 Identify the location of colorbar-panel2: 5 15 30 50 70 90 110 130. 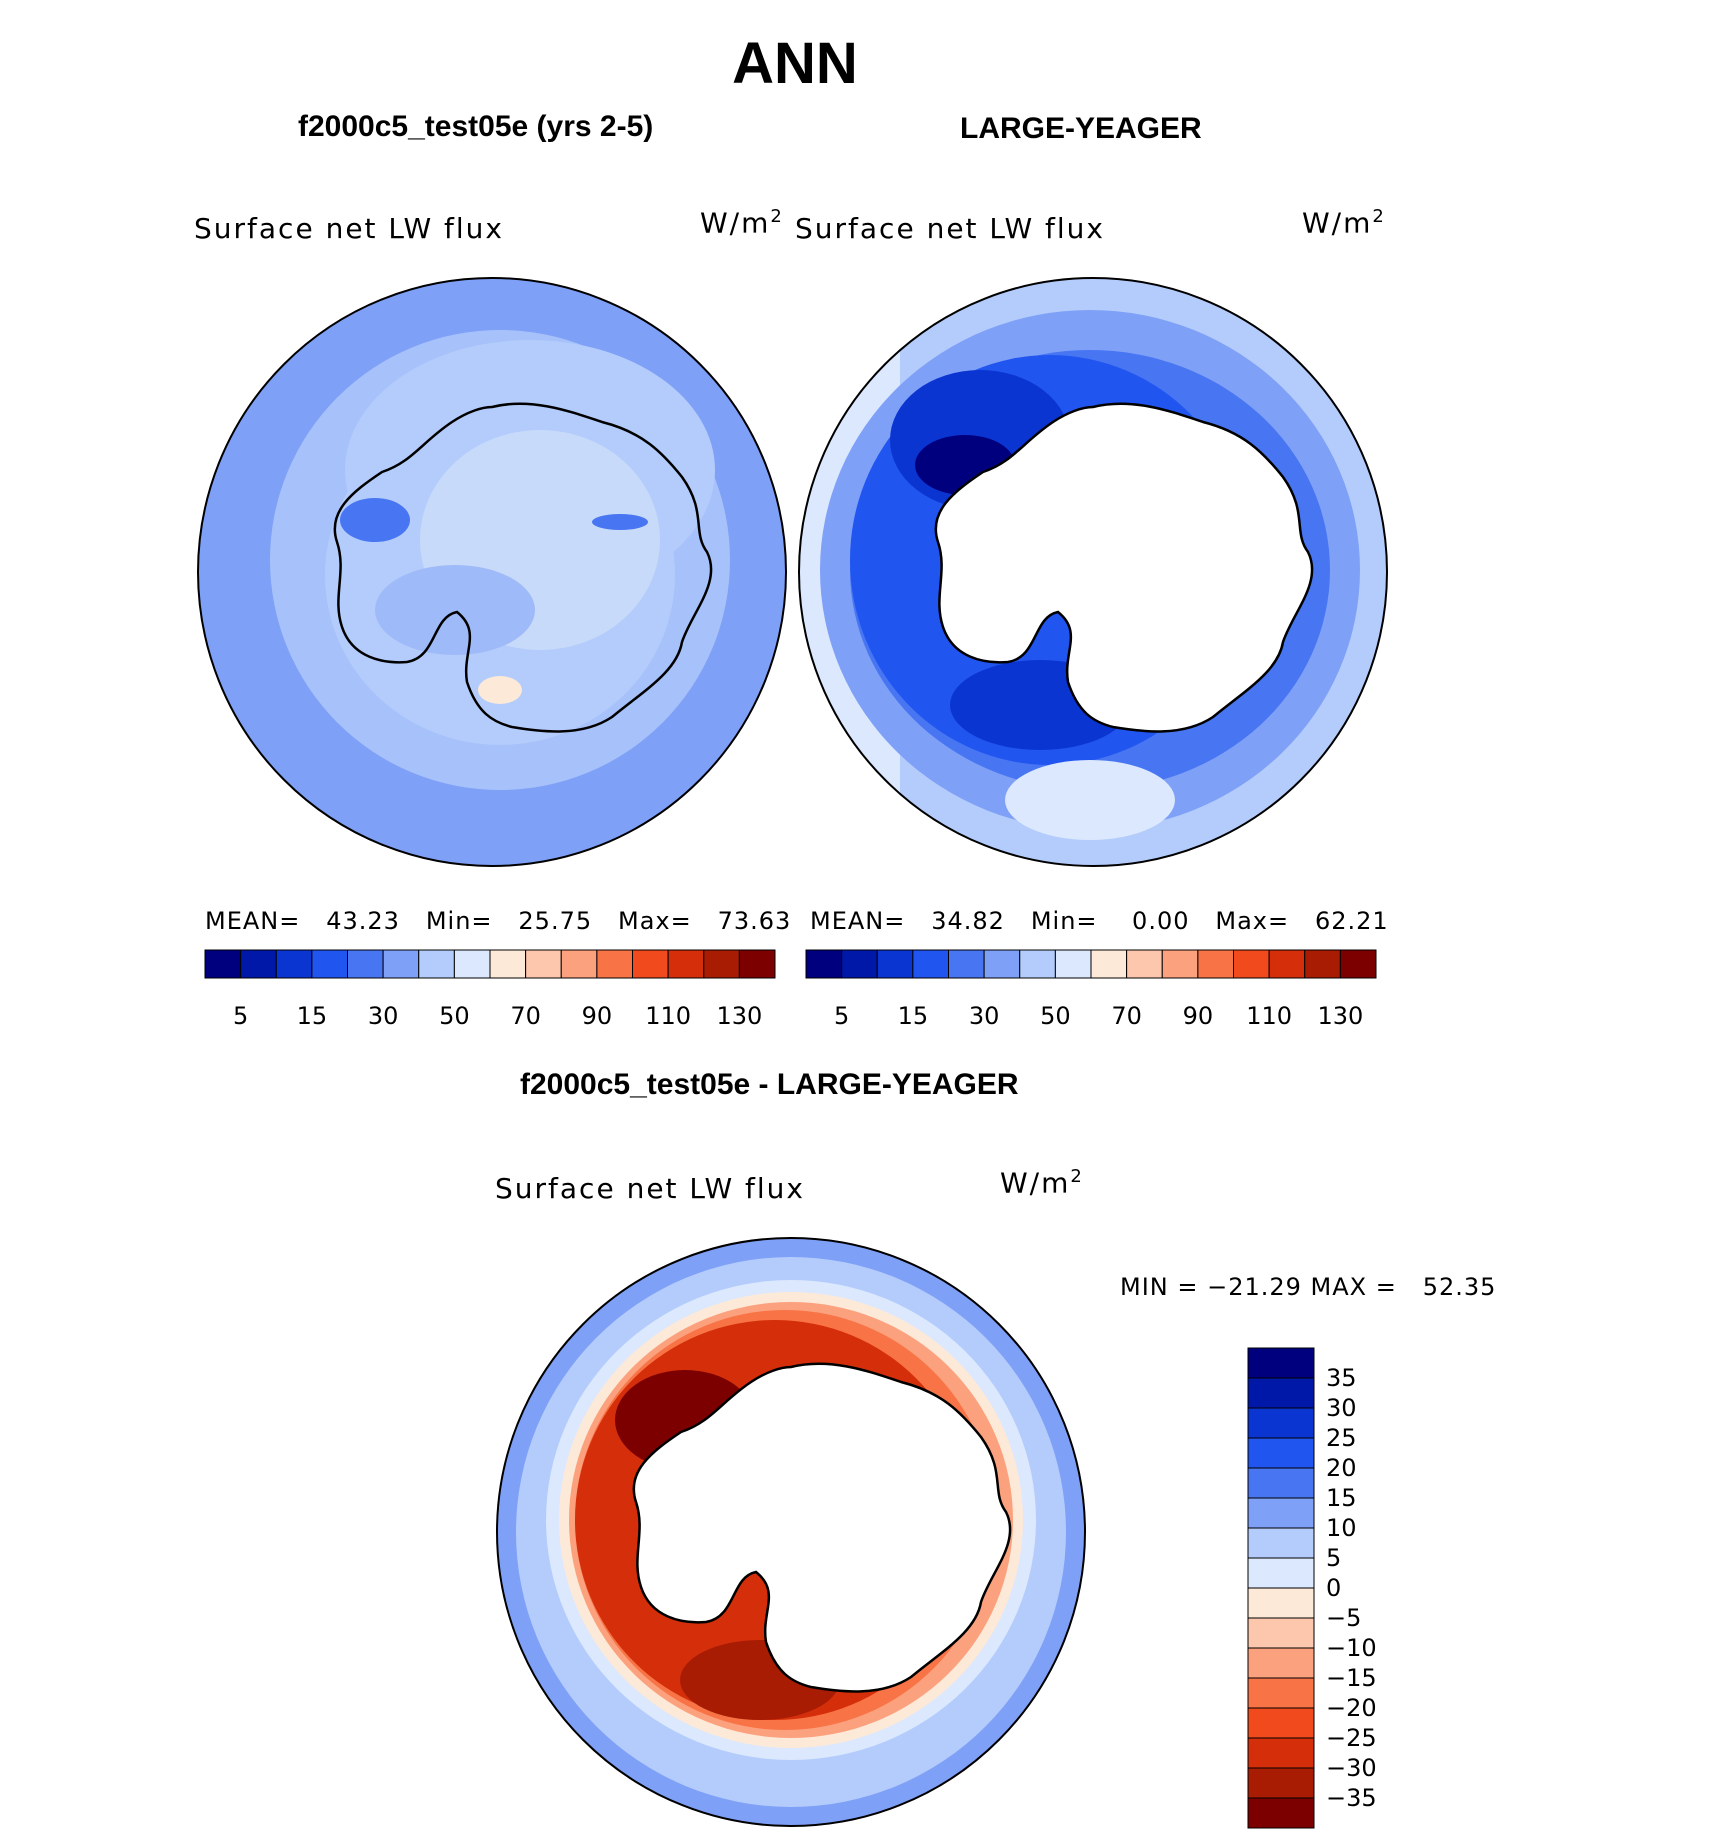
(1091, 989).